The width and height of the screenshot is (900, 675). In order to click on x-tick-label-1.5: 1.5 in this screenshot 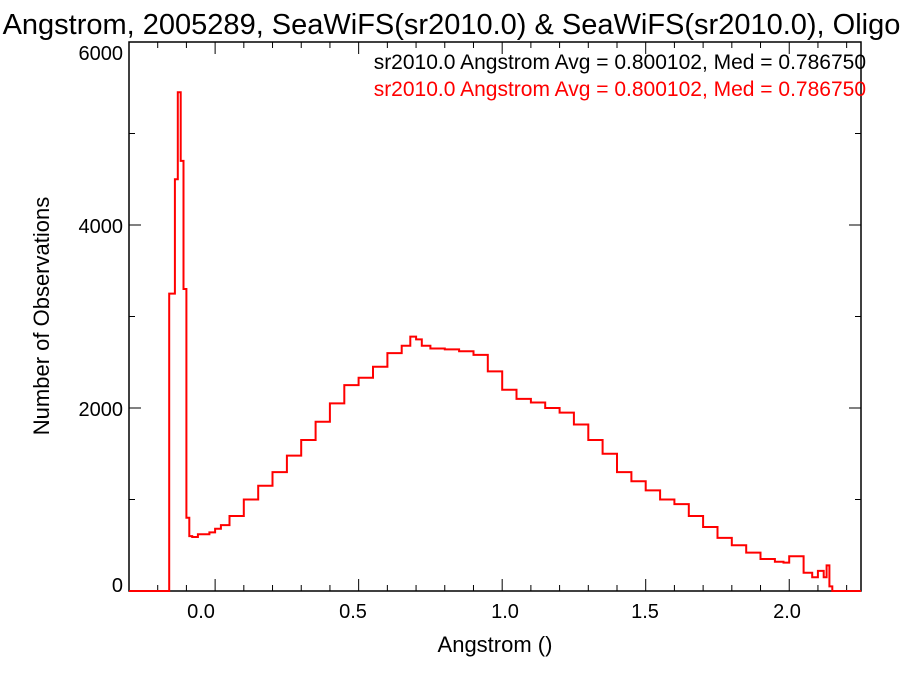, I will do `click(645, 612)`.